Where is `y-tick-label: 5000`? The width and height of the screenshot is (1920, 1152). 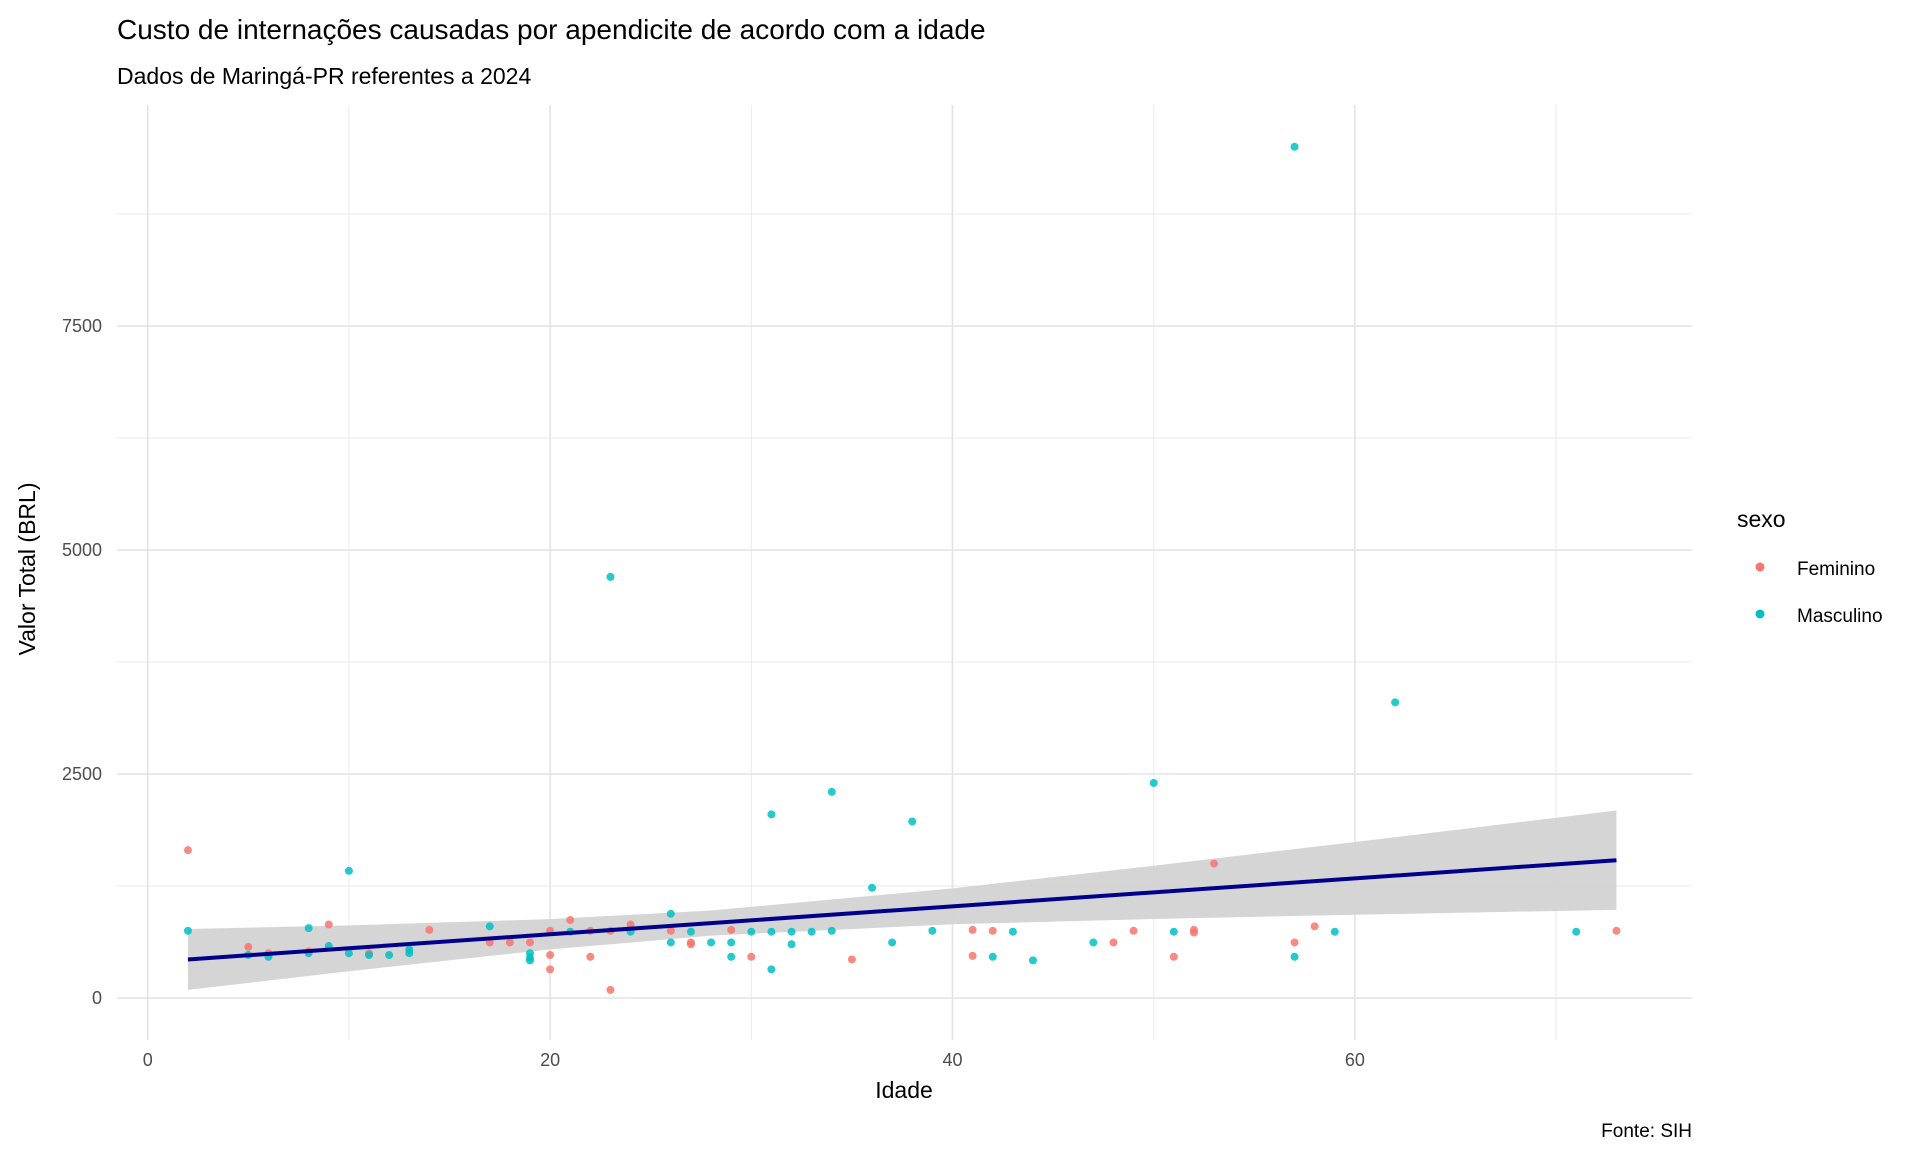 y-tick-label: 5000 is located at coordinates (82, 550).